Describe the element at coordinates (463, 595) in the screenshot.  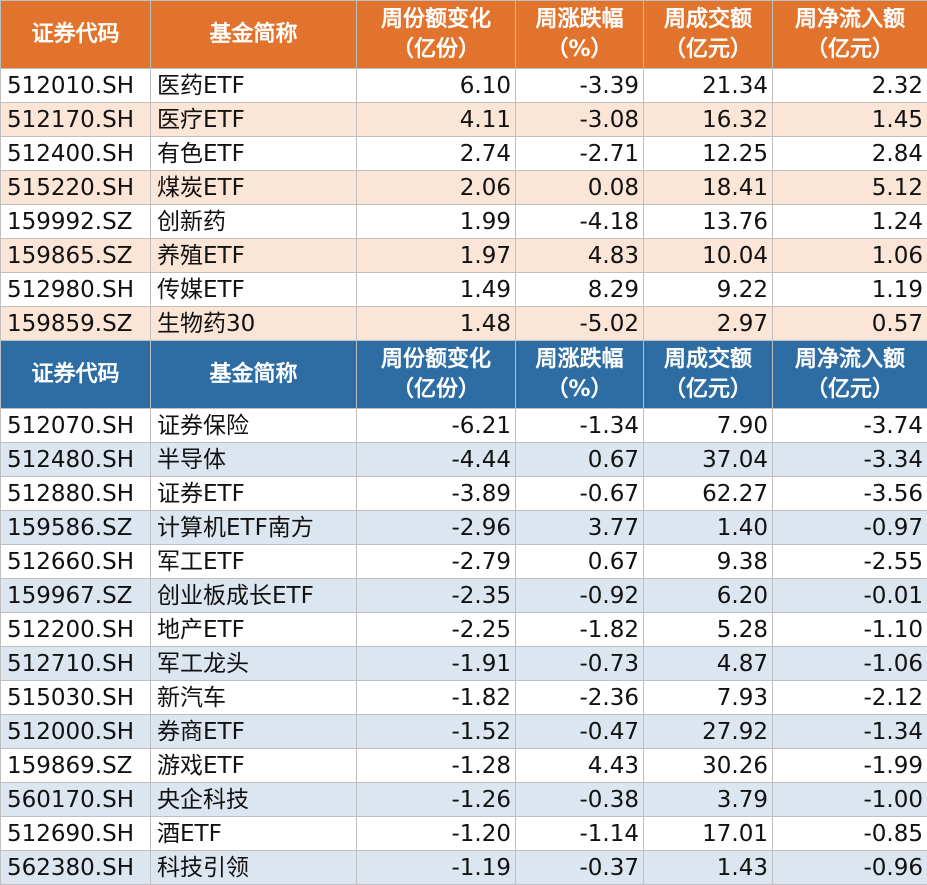
I see `table-row: 159967.SZ 创业板成长ETF -2.35 -0.92 6.20 -0.01` at that location.